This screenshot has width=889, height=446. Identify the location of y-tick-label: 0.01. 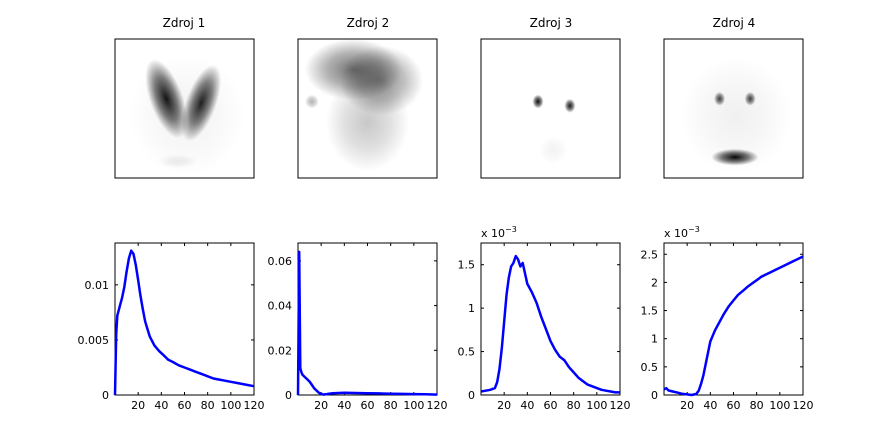
(97, 285).